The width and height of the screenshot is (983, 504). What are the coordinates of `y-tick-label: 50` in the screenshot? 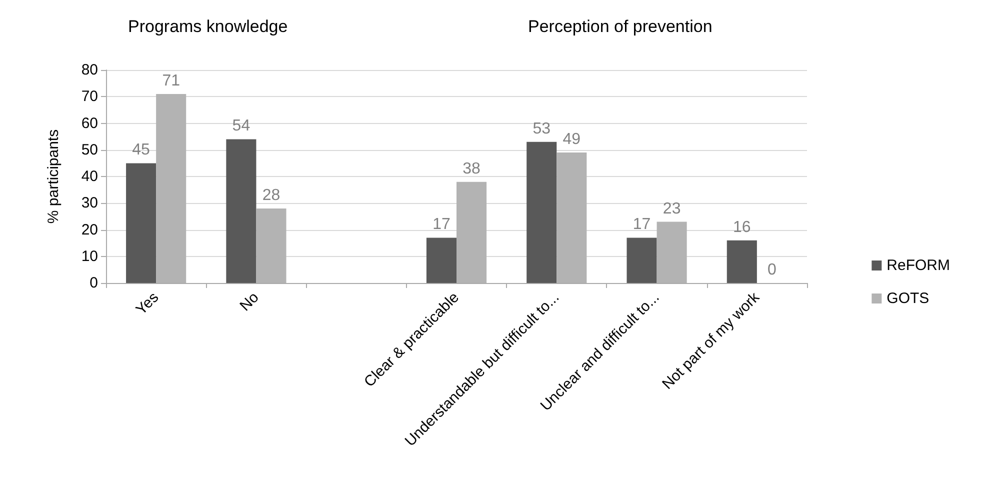 It's located at (89, 149).